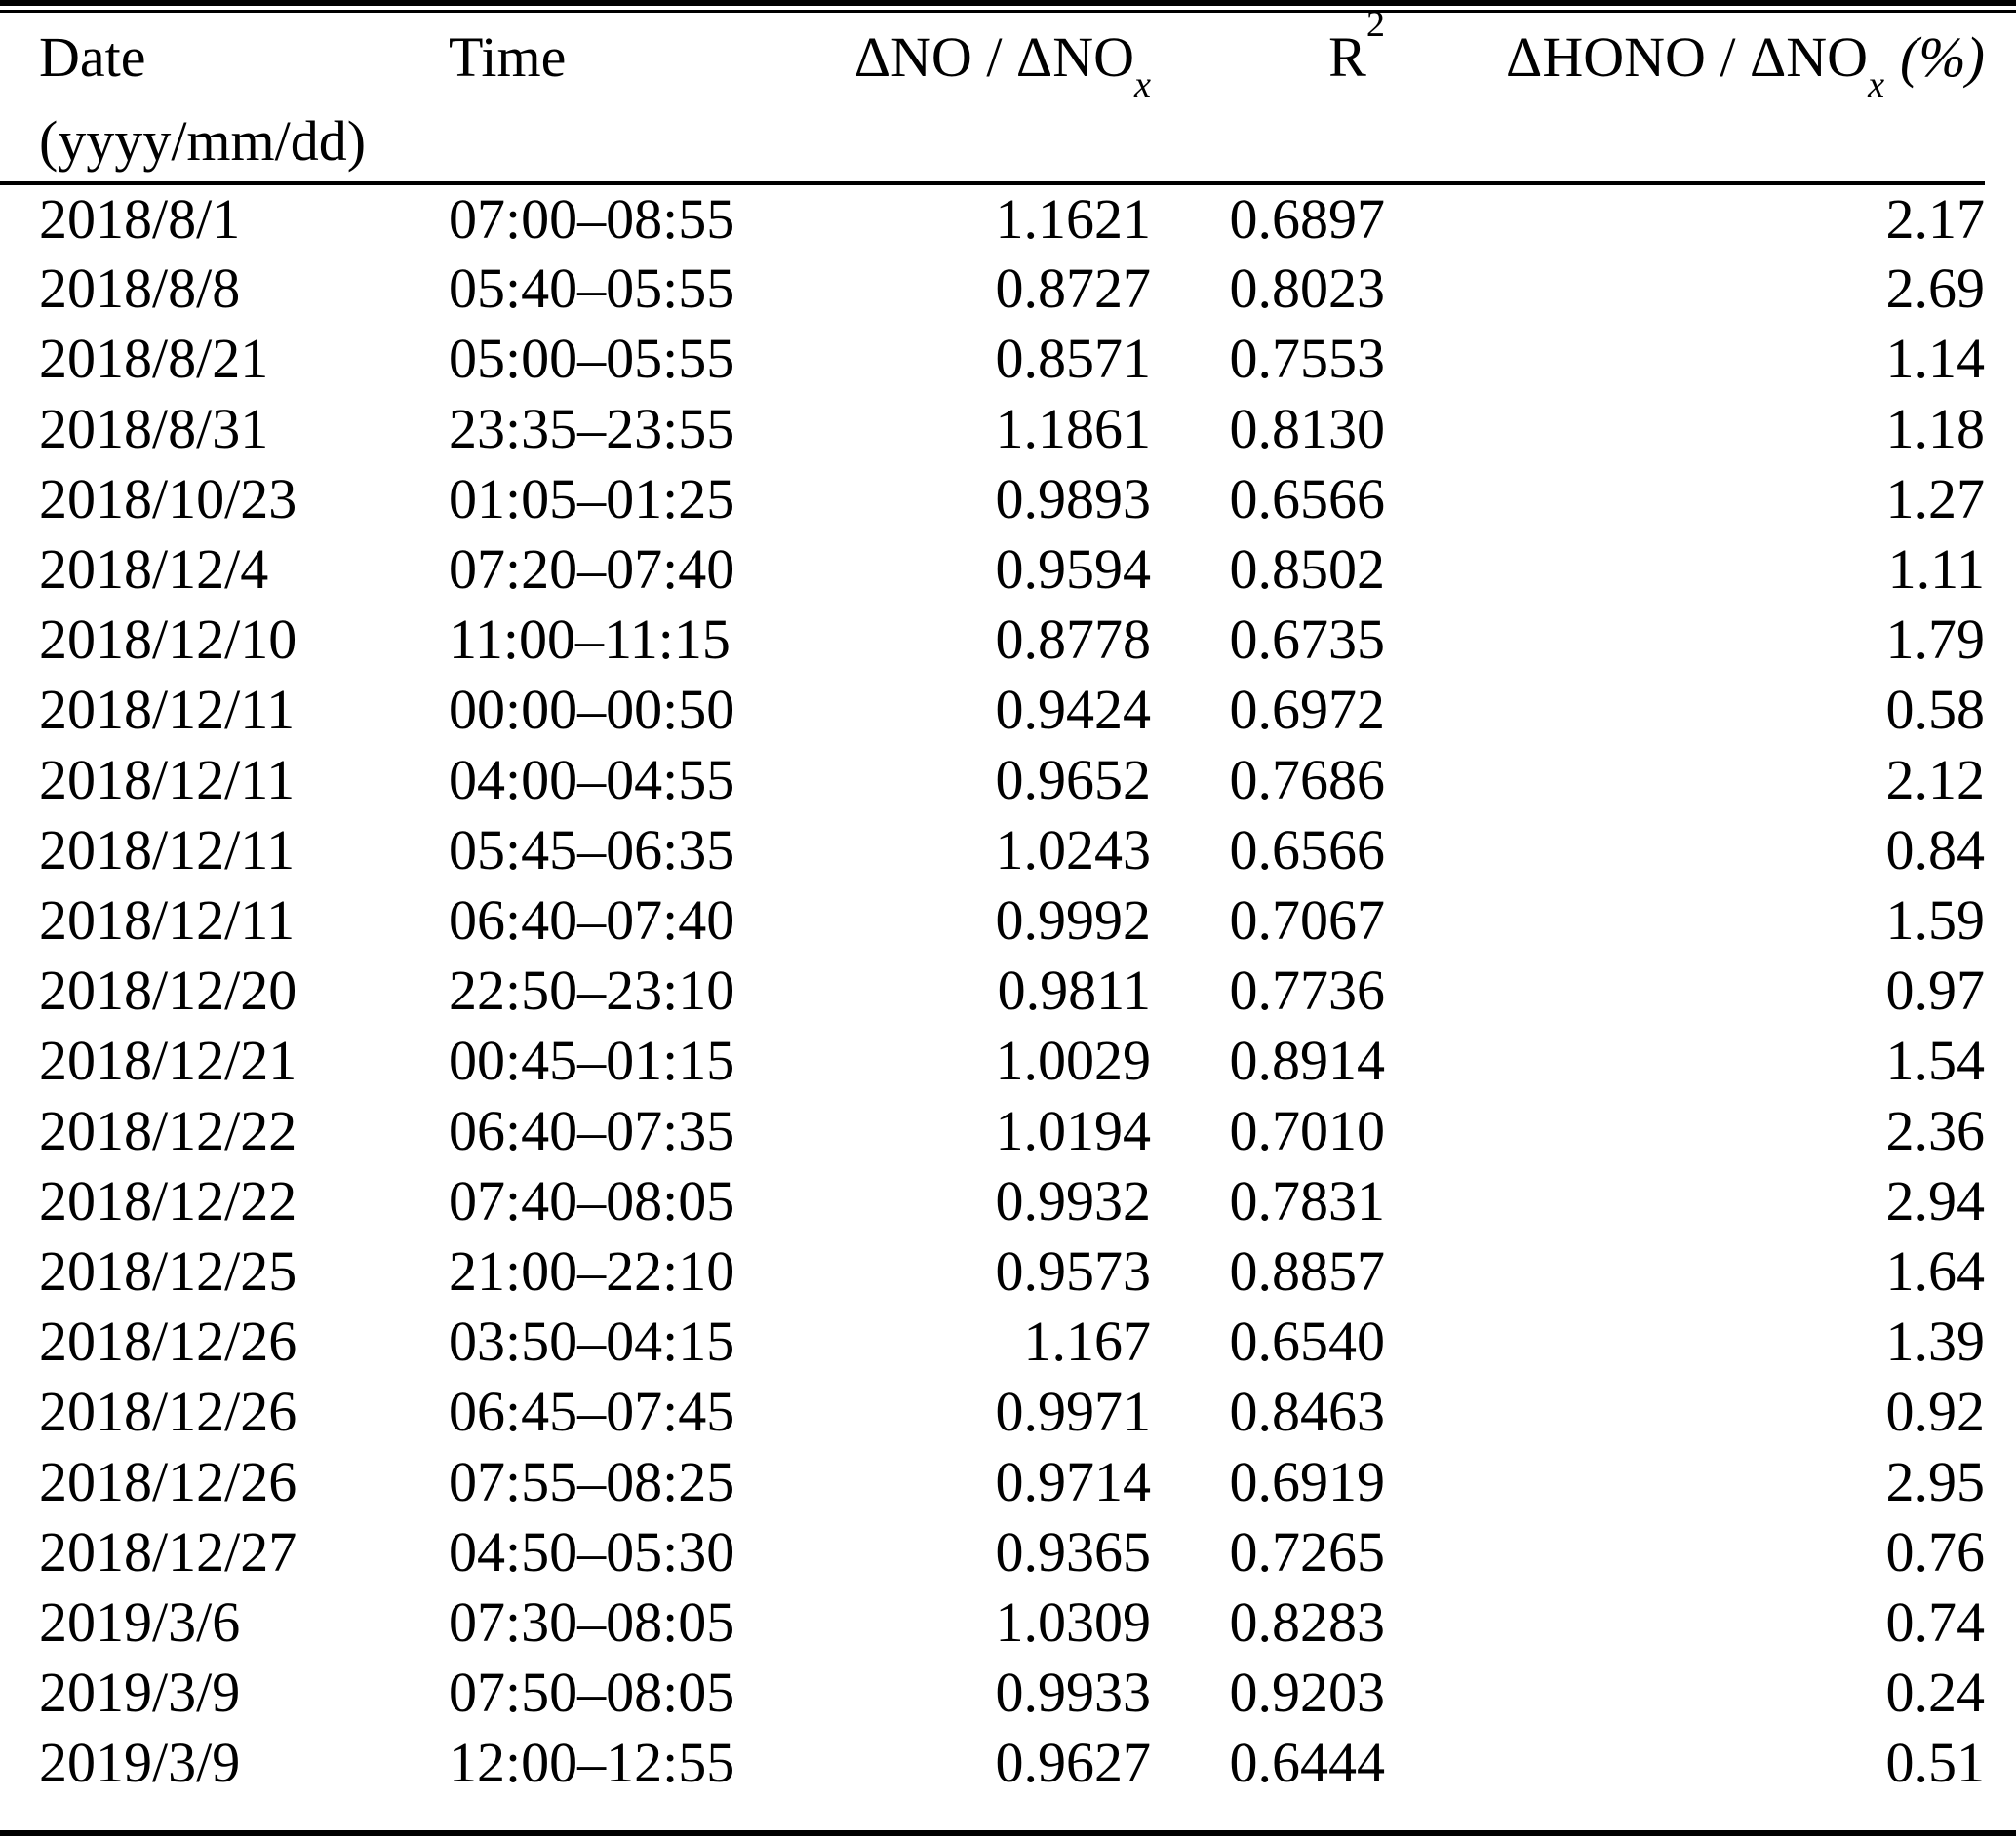 The width and height of the screenshot is (2016, 1840). What do you see at coordinates (592, 779) in the screenshot?
I see `time-cell: 04:00–04:55` at bounding box center [592, 779].